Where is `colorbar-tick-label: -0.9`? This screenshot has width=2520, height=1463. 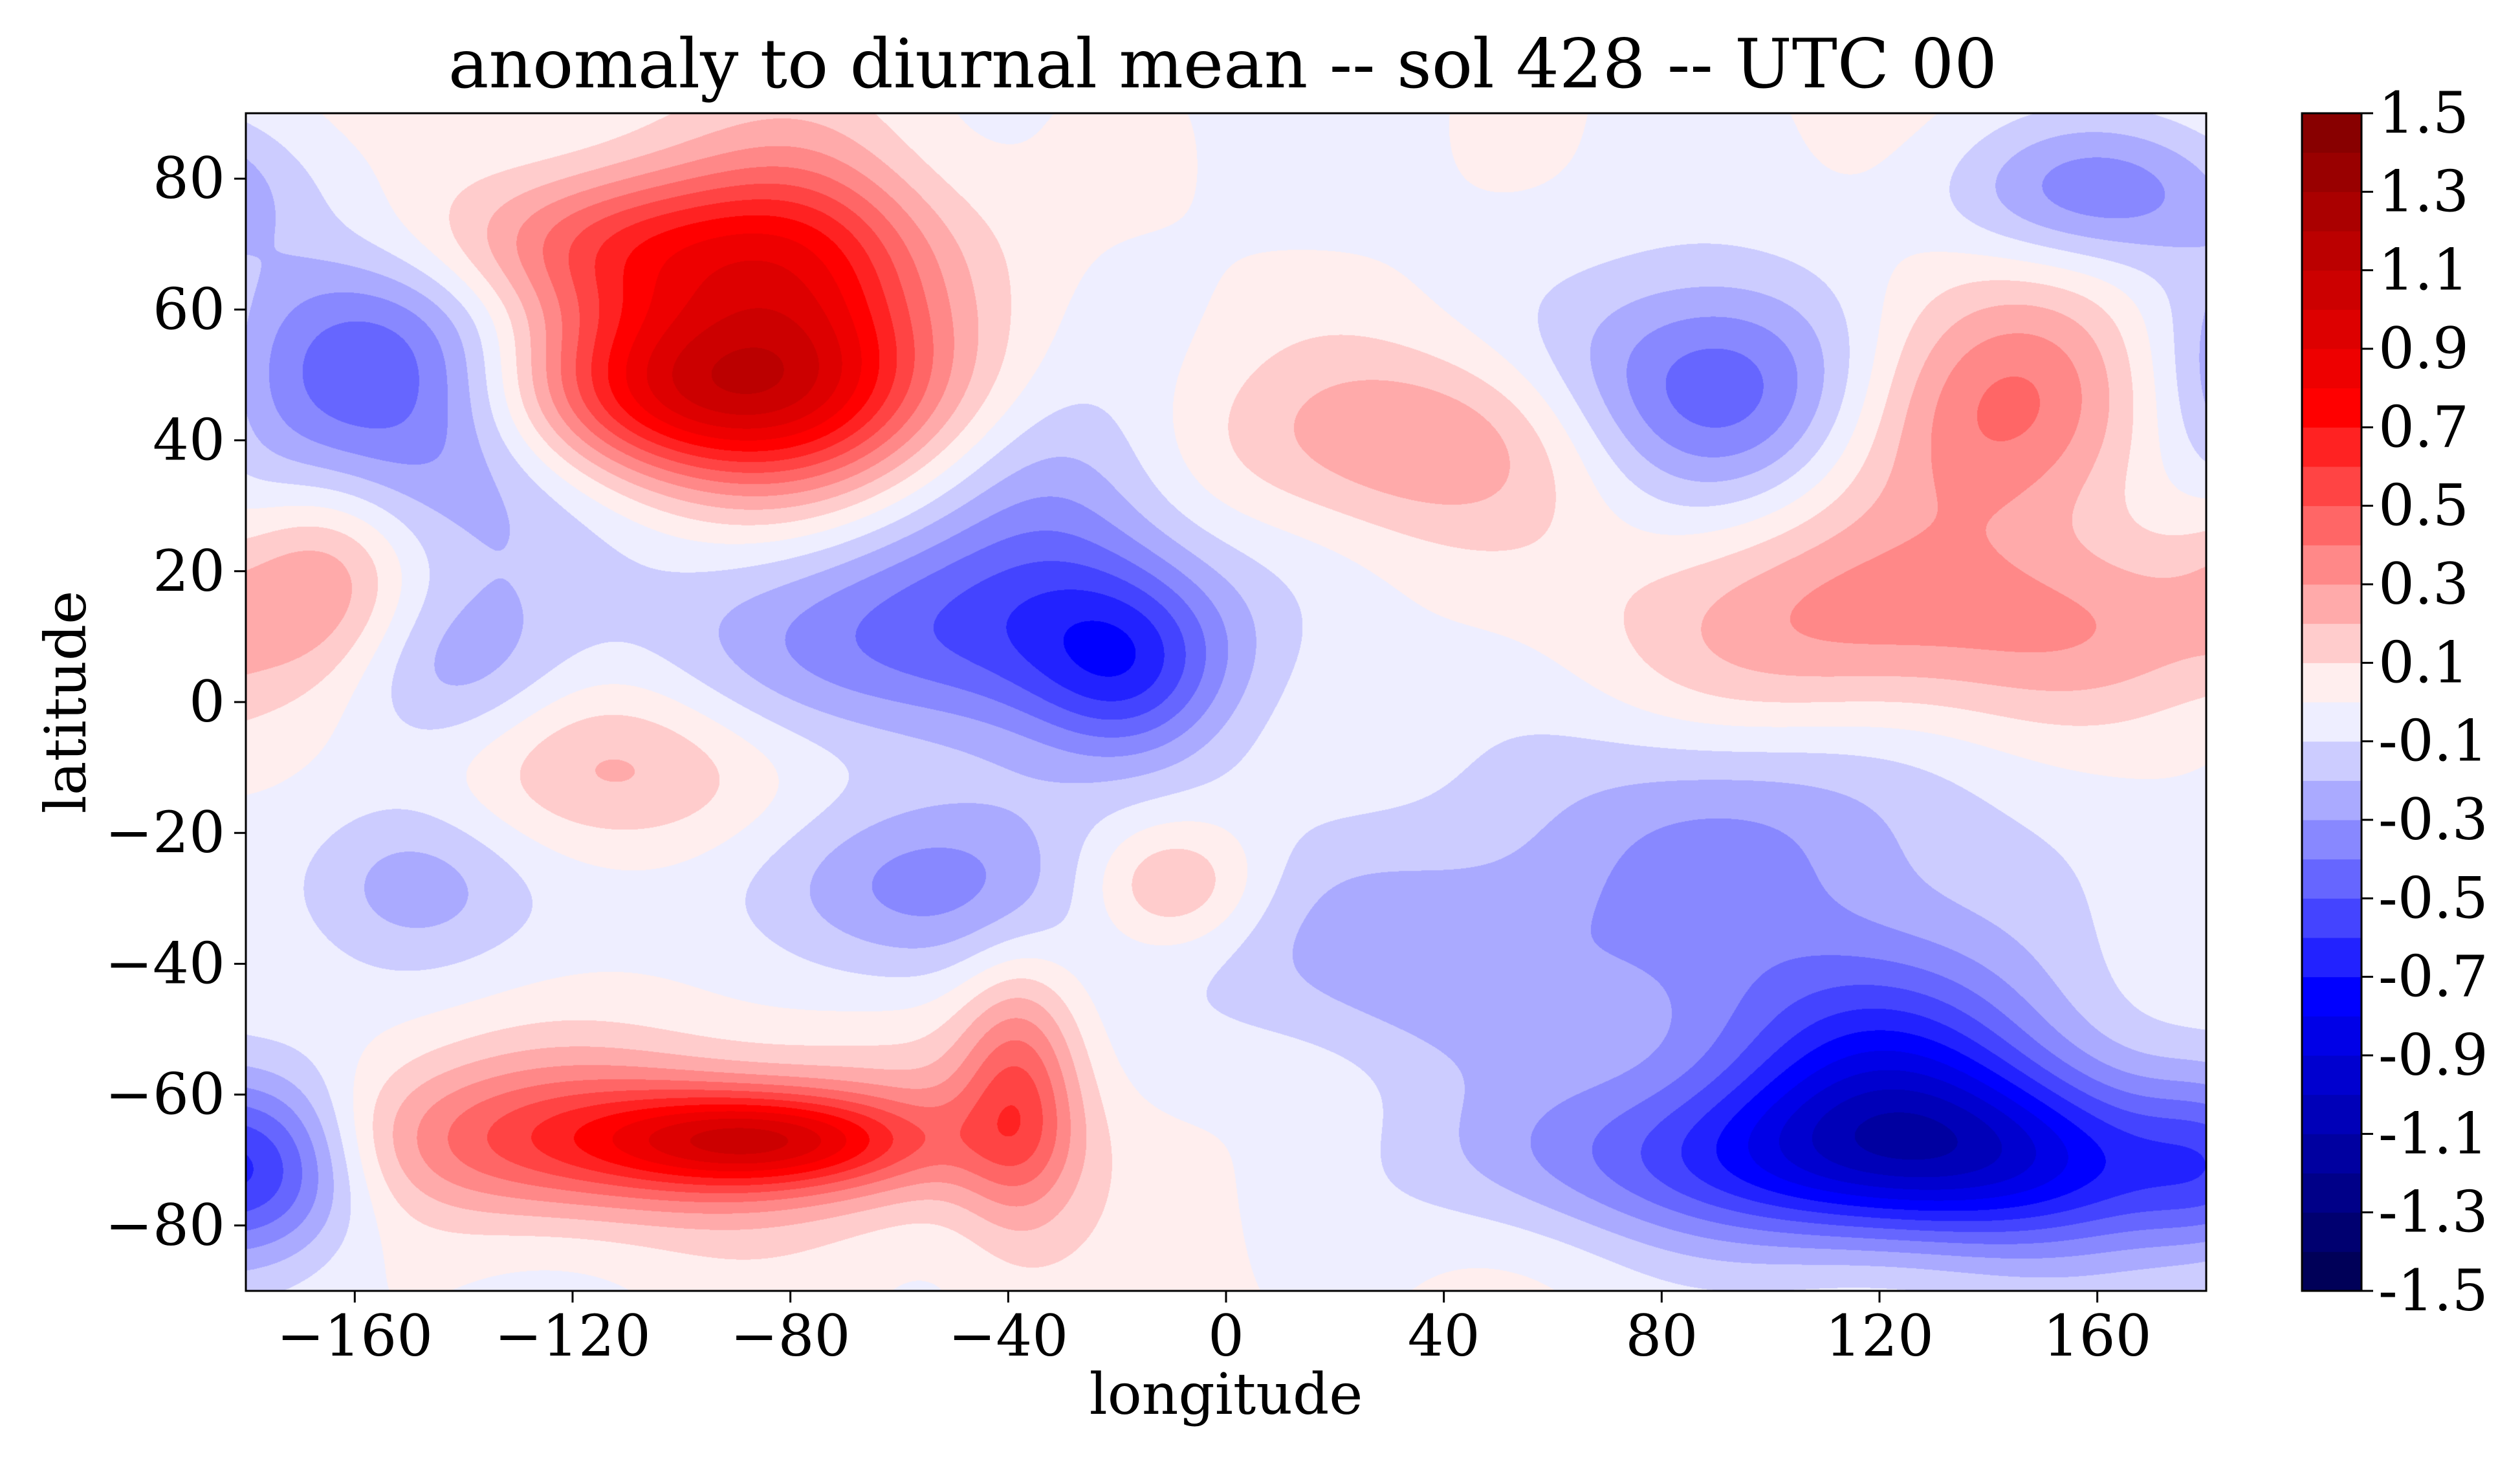 colorbar-tick-label: -0.9 is located at coordinates (2433, 1055).